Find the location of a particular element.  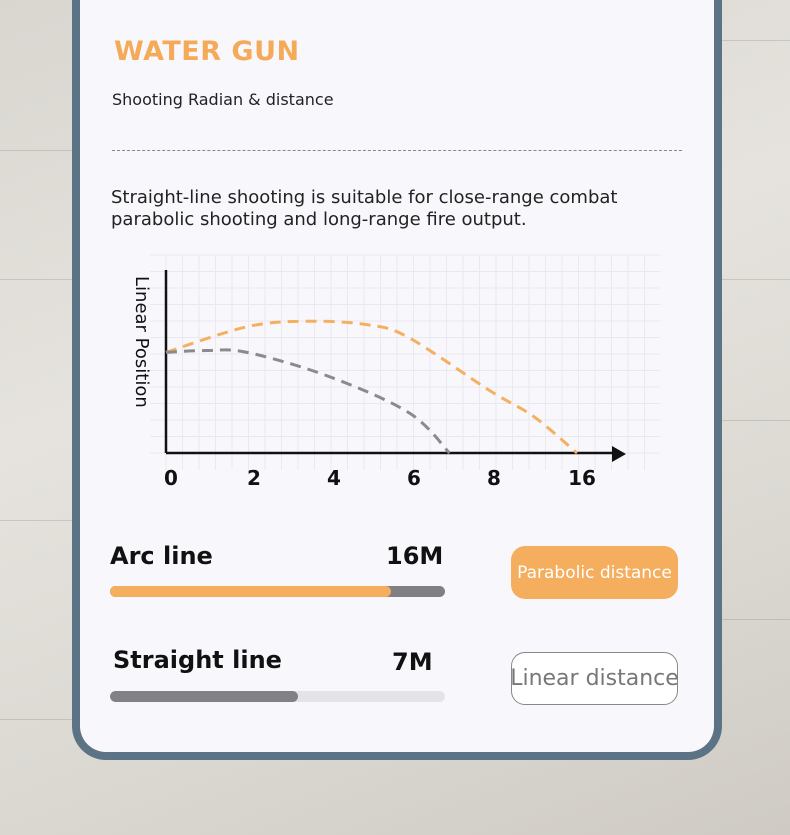

divider is located at coordinates (397, 150).